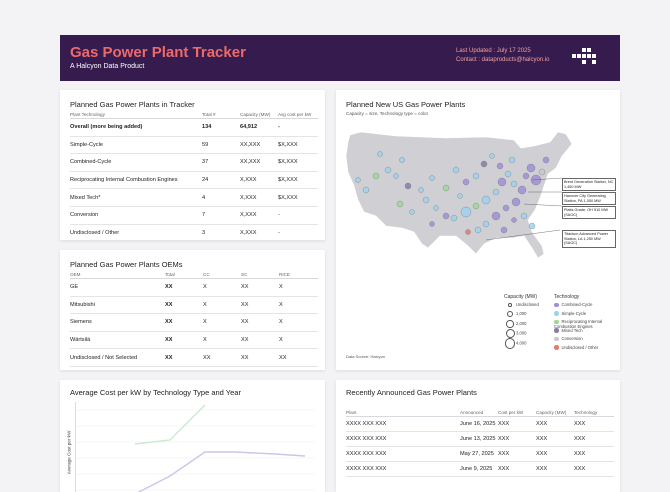  What do you see at coordinates (194, 162) in the screenshot?
I see `table-row: Combined-Cycle 37 XX,XXX $X,XXX` at bounding box center [194, 162].